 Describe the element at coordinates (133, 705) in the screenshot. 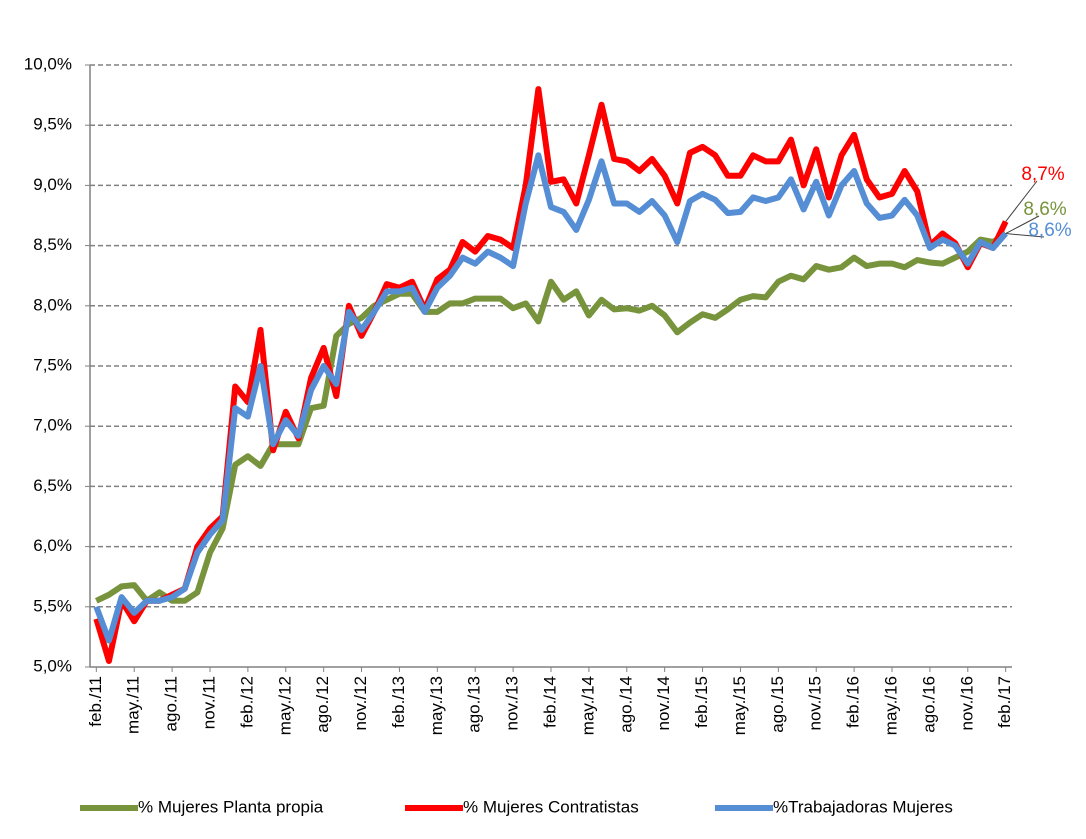

I see `x-tick-label: may./11` at that location.